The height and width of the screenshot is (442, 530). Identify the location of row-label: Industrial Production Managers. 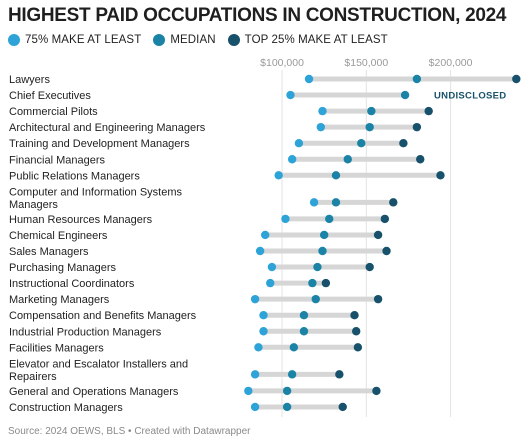
(85, 332).